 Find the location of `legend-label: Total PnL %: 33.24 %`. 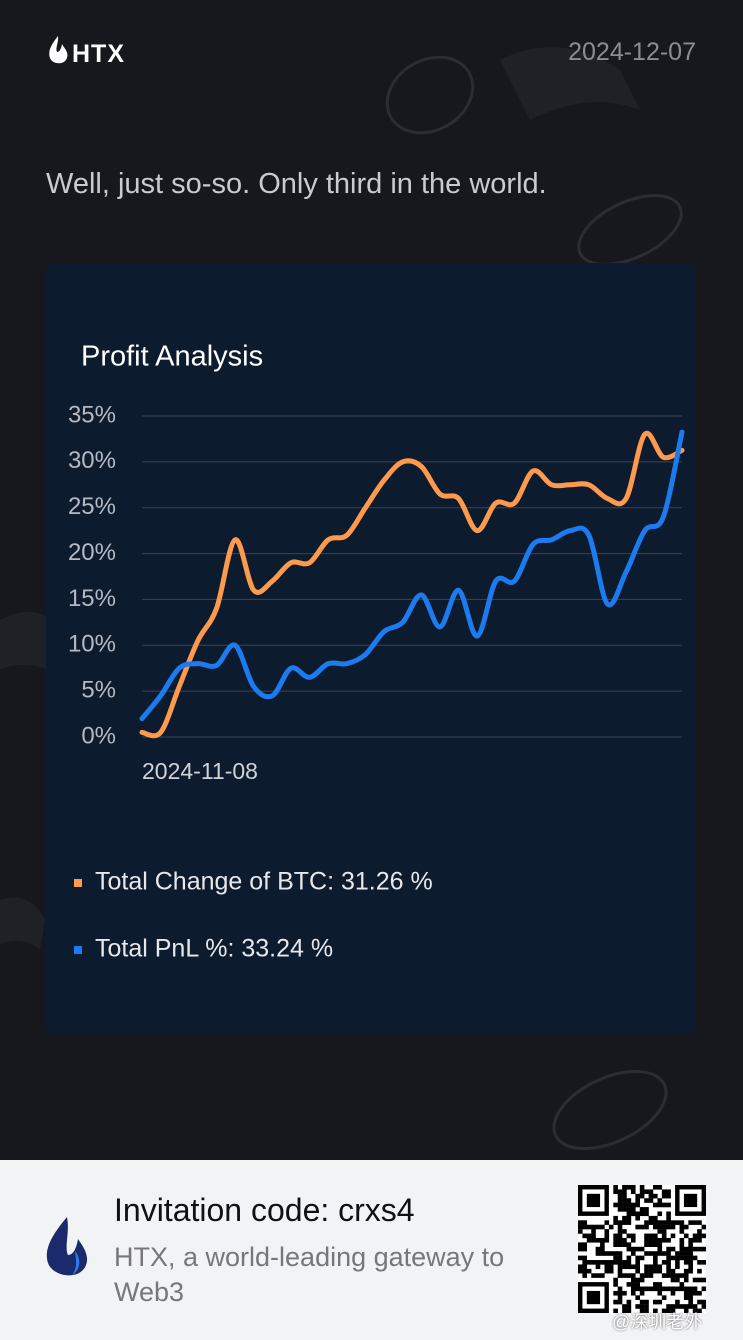

legend-label: Total PnL %: 33.24 % is located at coordinates (214, 949).